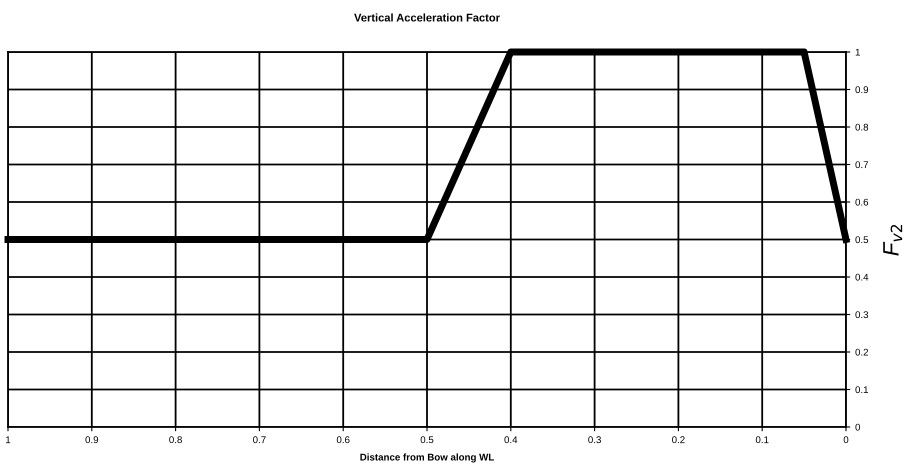 Image resolution: width=923 pixels, height=468 pixels. What do you see at coordinates (91, 440) in the screenshot?
I see `x-tick-label: 0.9` at bounding box center [91, 440].